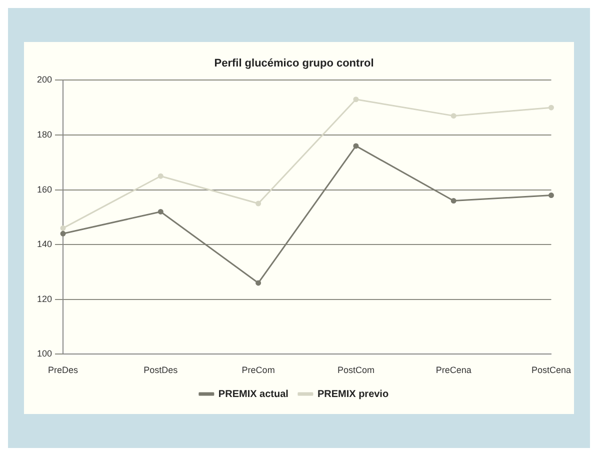 This screenshot has height=456, width=598. Describe the element at coordinates (353, 394) in the screenshot. I see `legend-label: PREMIX previo` at that location.